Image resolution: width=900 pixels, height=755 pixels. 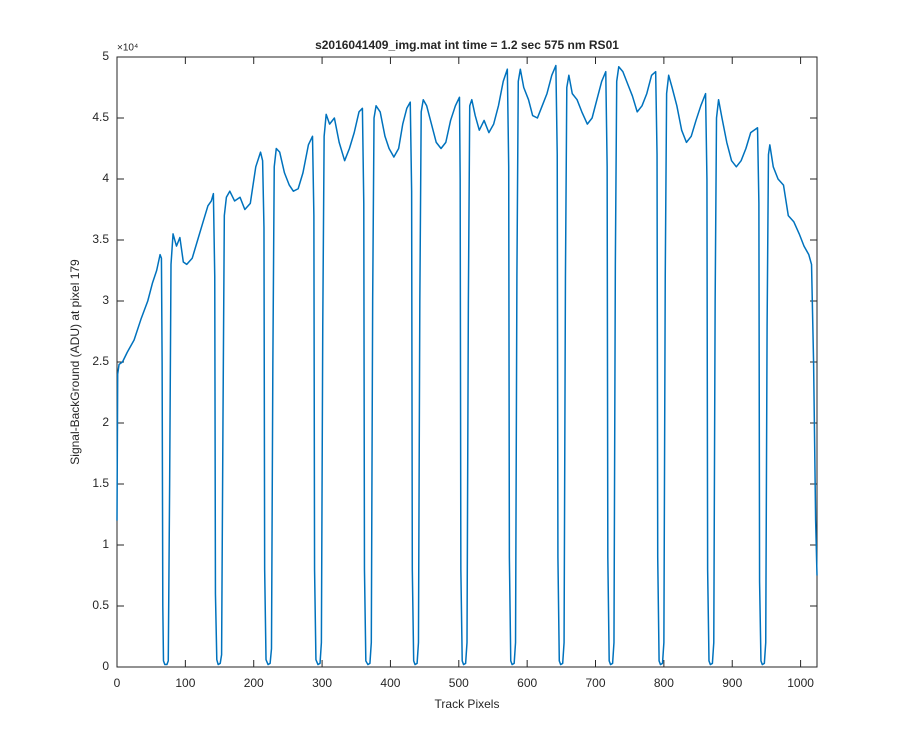 I want to click on y-tick-label: 5, so click(x=105, y=56).